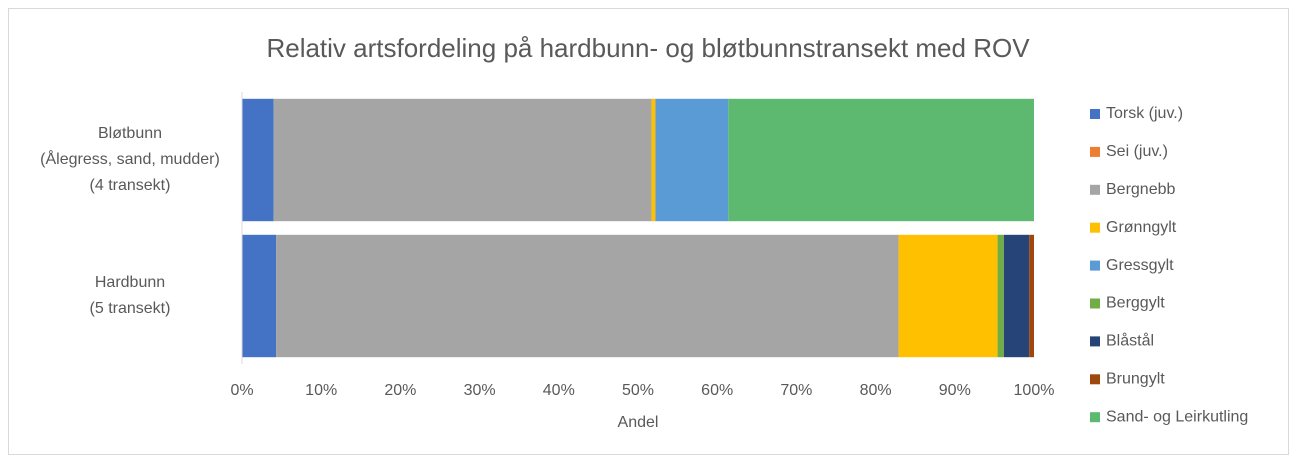 The width and height of the screenshot is (1289, 455). What do you see at coordinates (130, 185) in the screenshot?
I see `y-tick-label: (4 transekt)` at bounding box center [130, 185].